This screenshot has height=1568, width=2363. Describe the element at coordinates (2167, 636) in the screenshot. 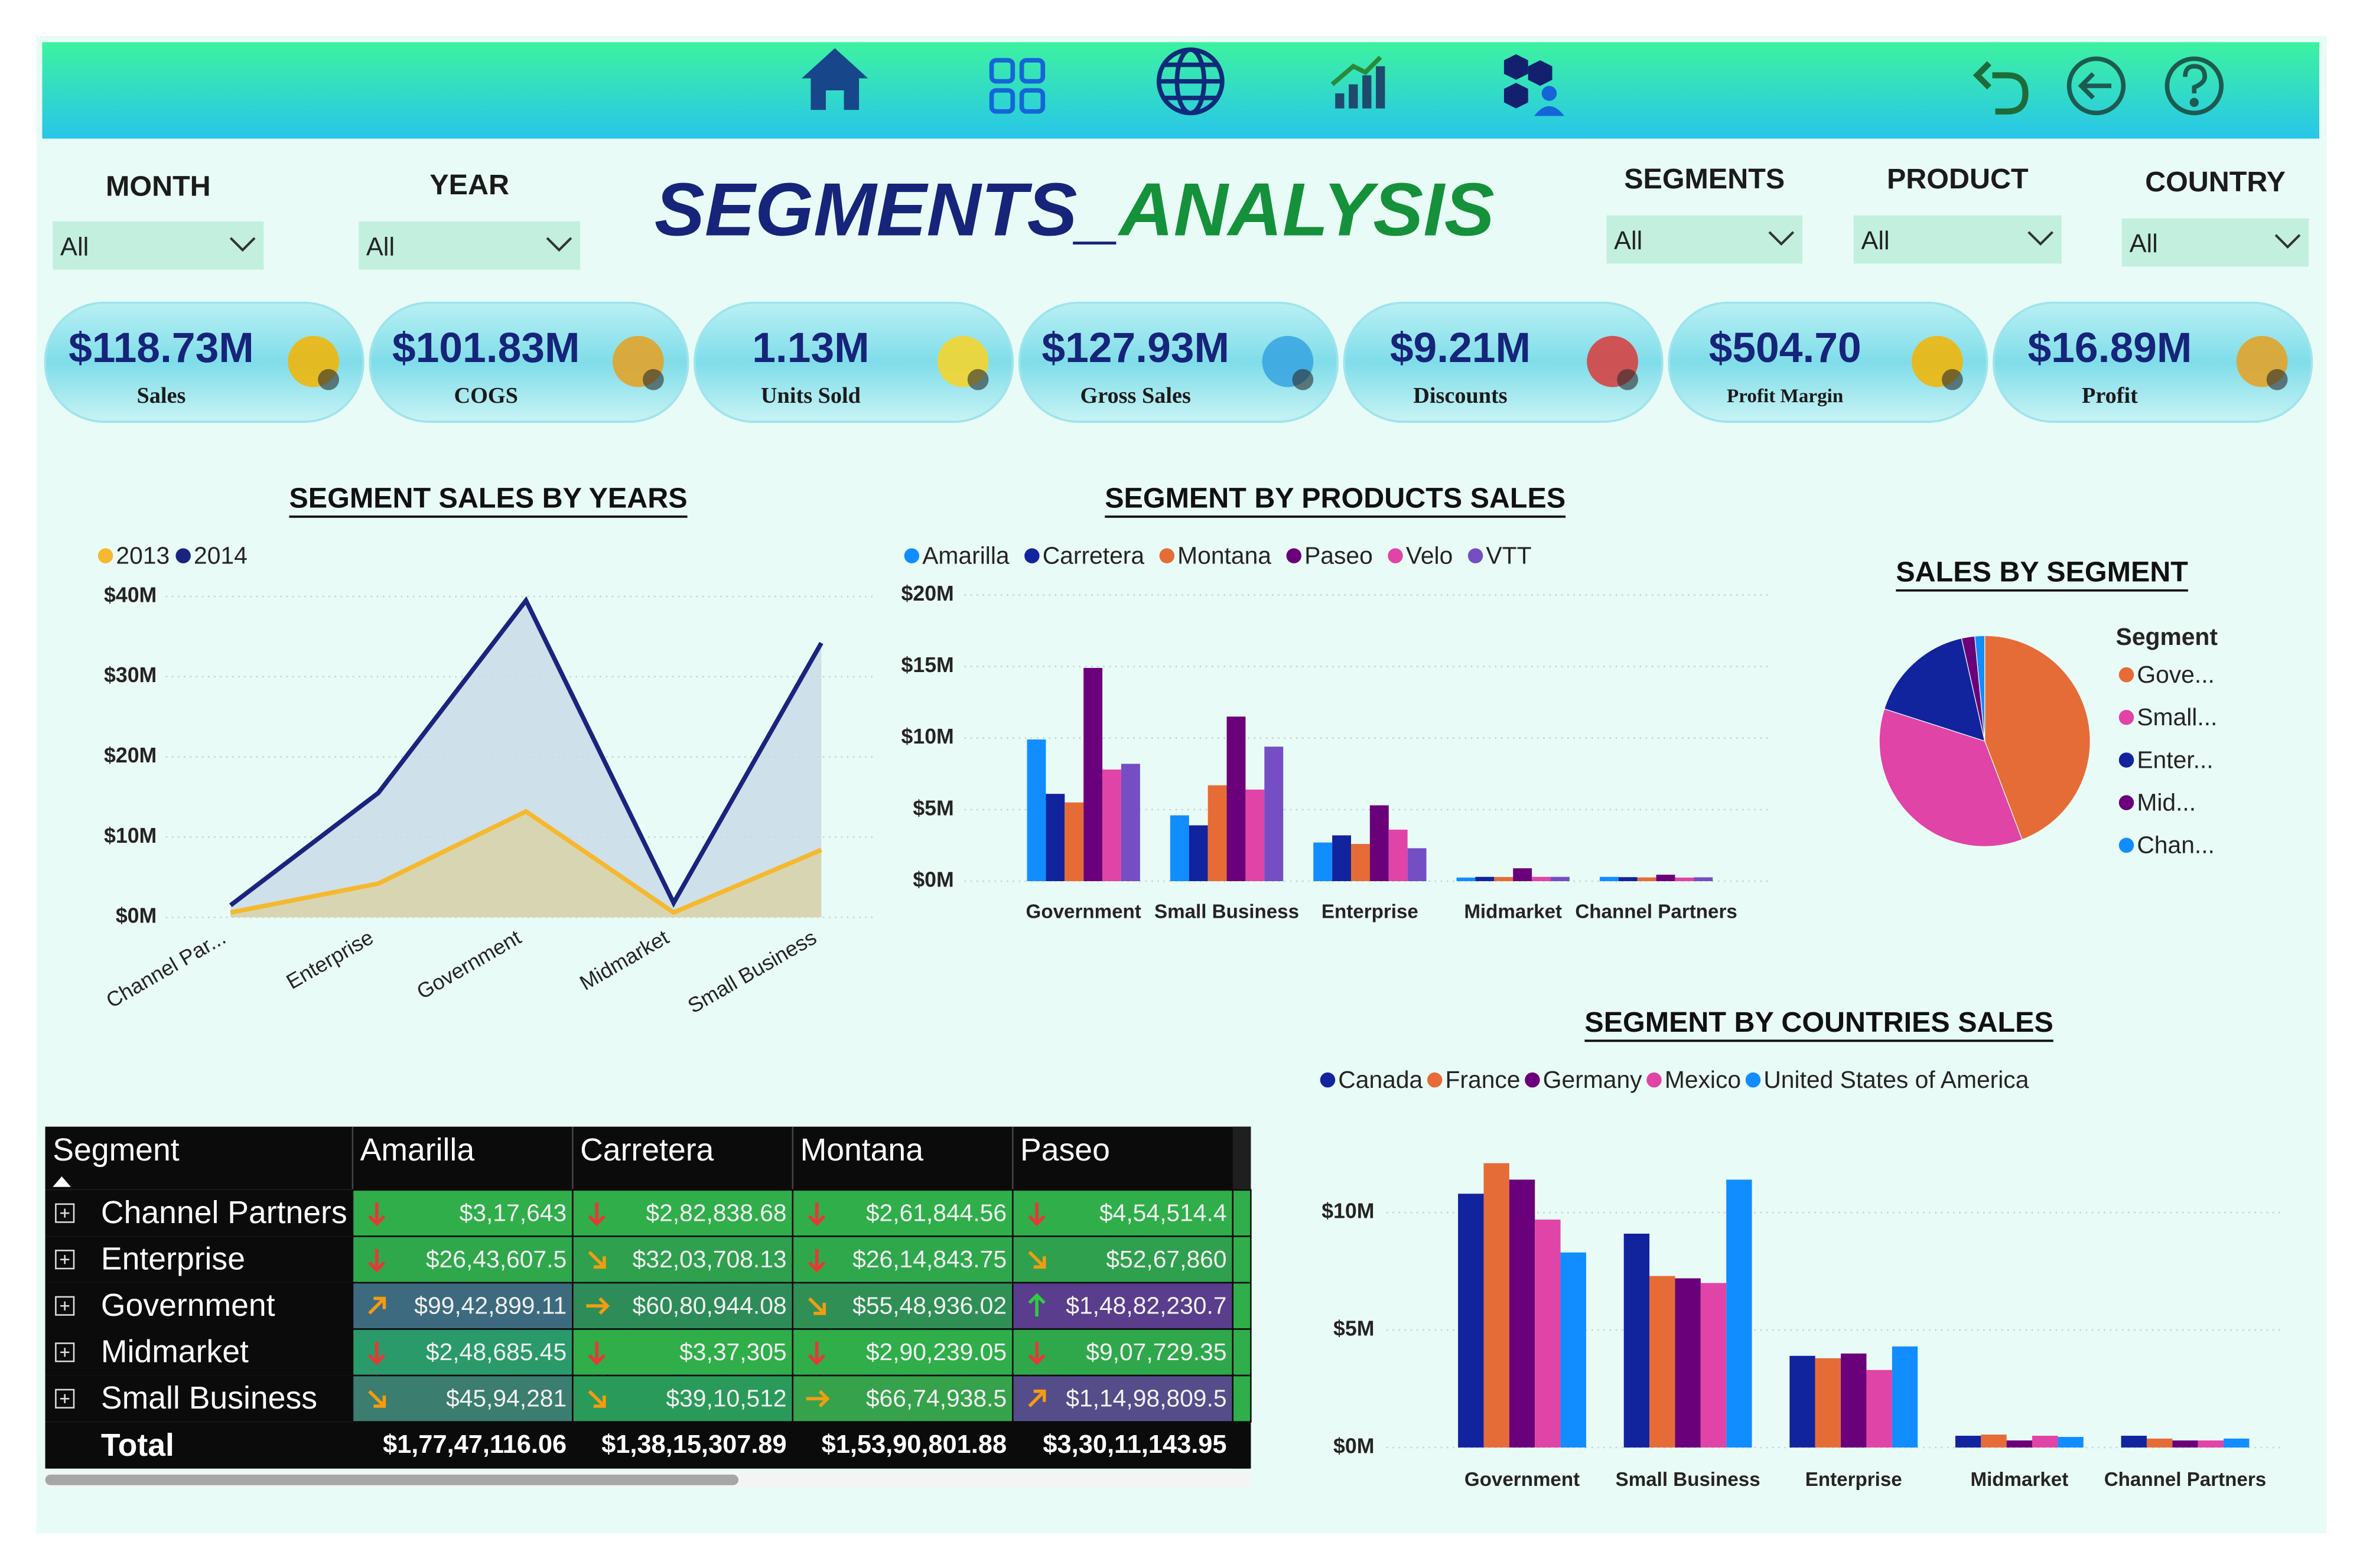

I see `legend-title: Segment` at that location.